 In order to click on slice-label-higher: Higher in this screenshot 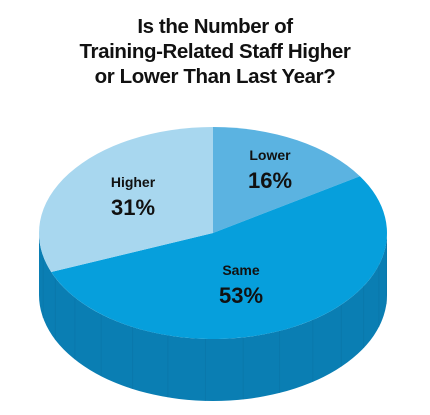, I will do `click(133, 182)`.